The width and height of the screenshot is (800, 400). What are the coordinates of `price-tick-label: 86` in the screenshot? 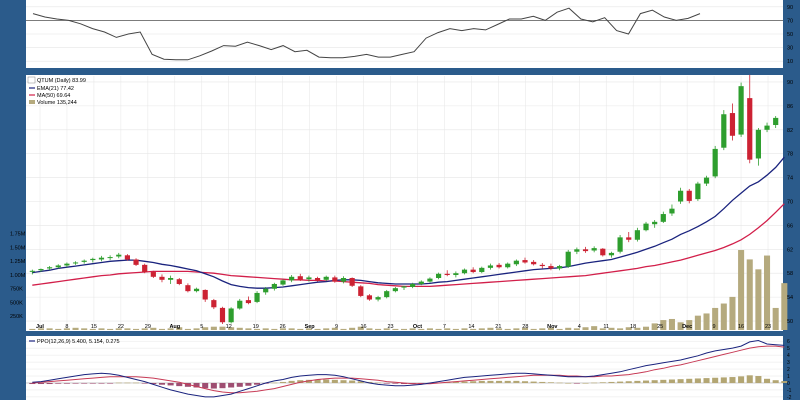 It's located at (790, 107).